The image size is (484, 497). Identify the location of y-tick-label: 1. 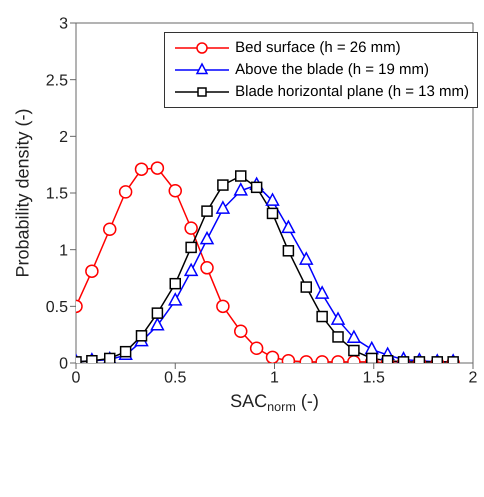
(63, 251).